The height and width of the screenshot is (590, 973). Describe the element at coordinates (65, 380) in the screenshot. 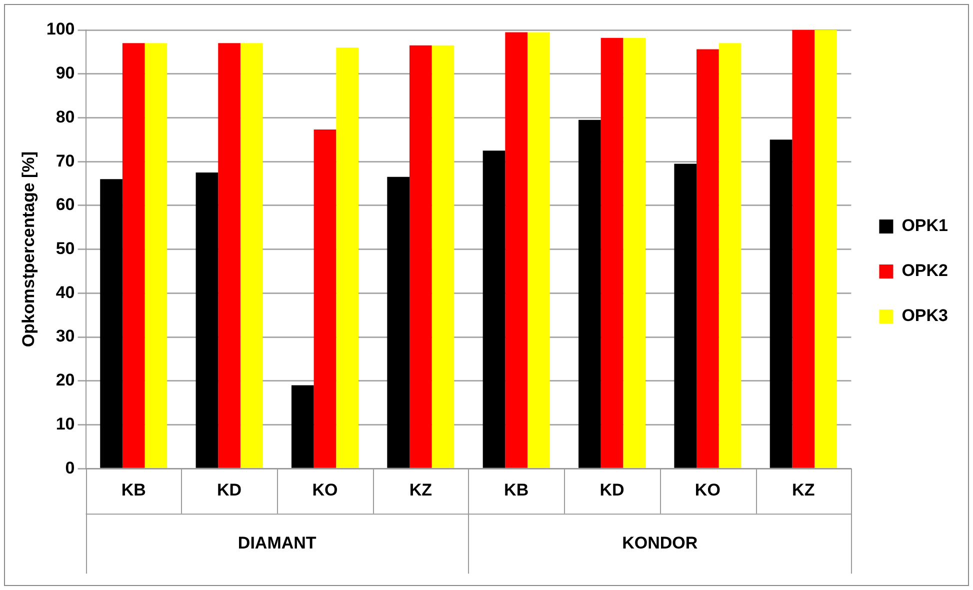

I see `y-tick-label: 20` at that location.